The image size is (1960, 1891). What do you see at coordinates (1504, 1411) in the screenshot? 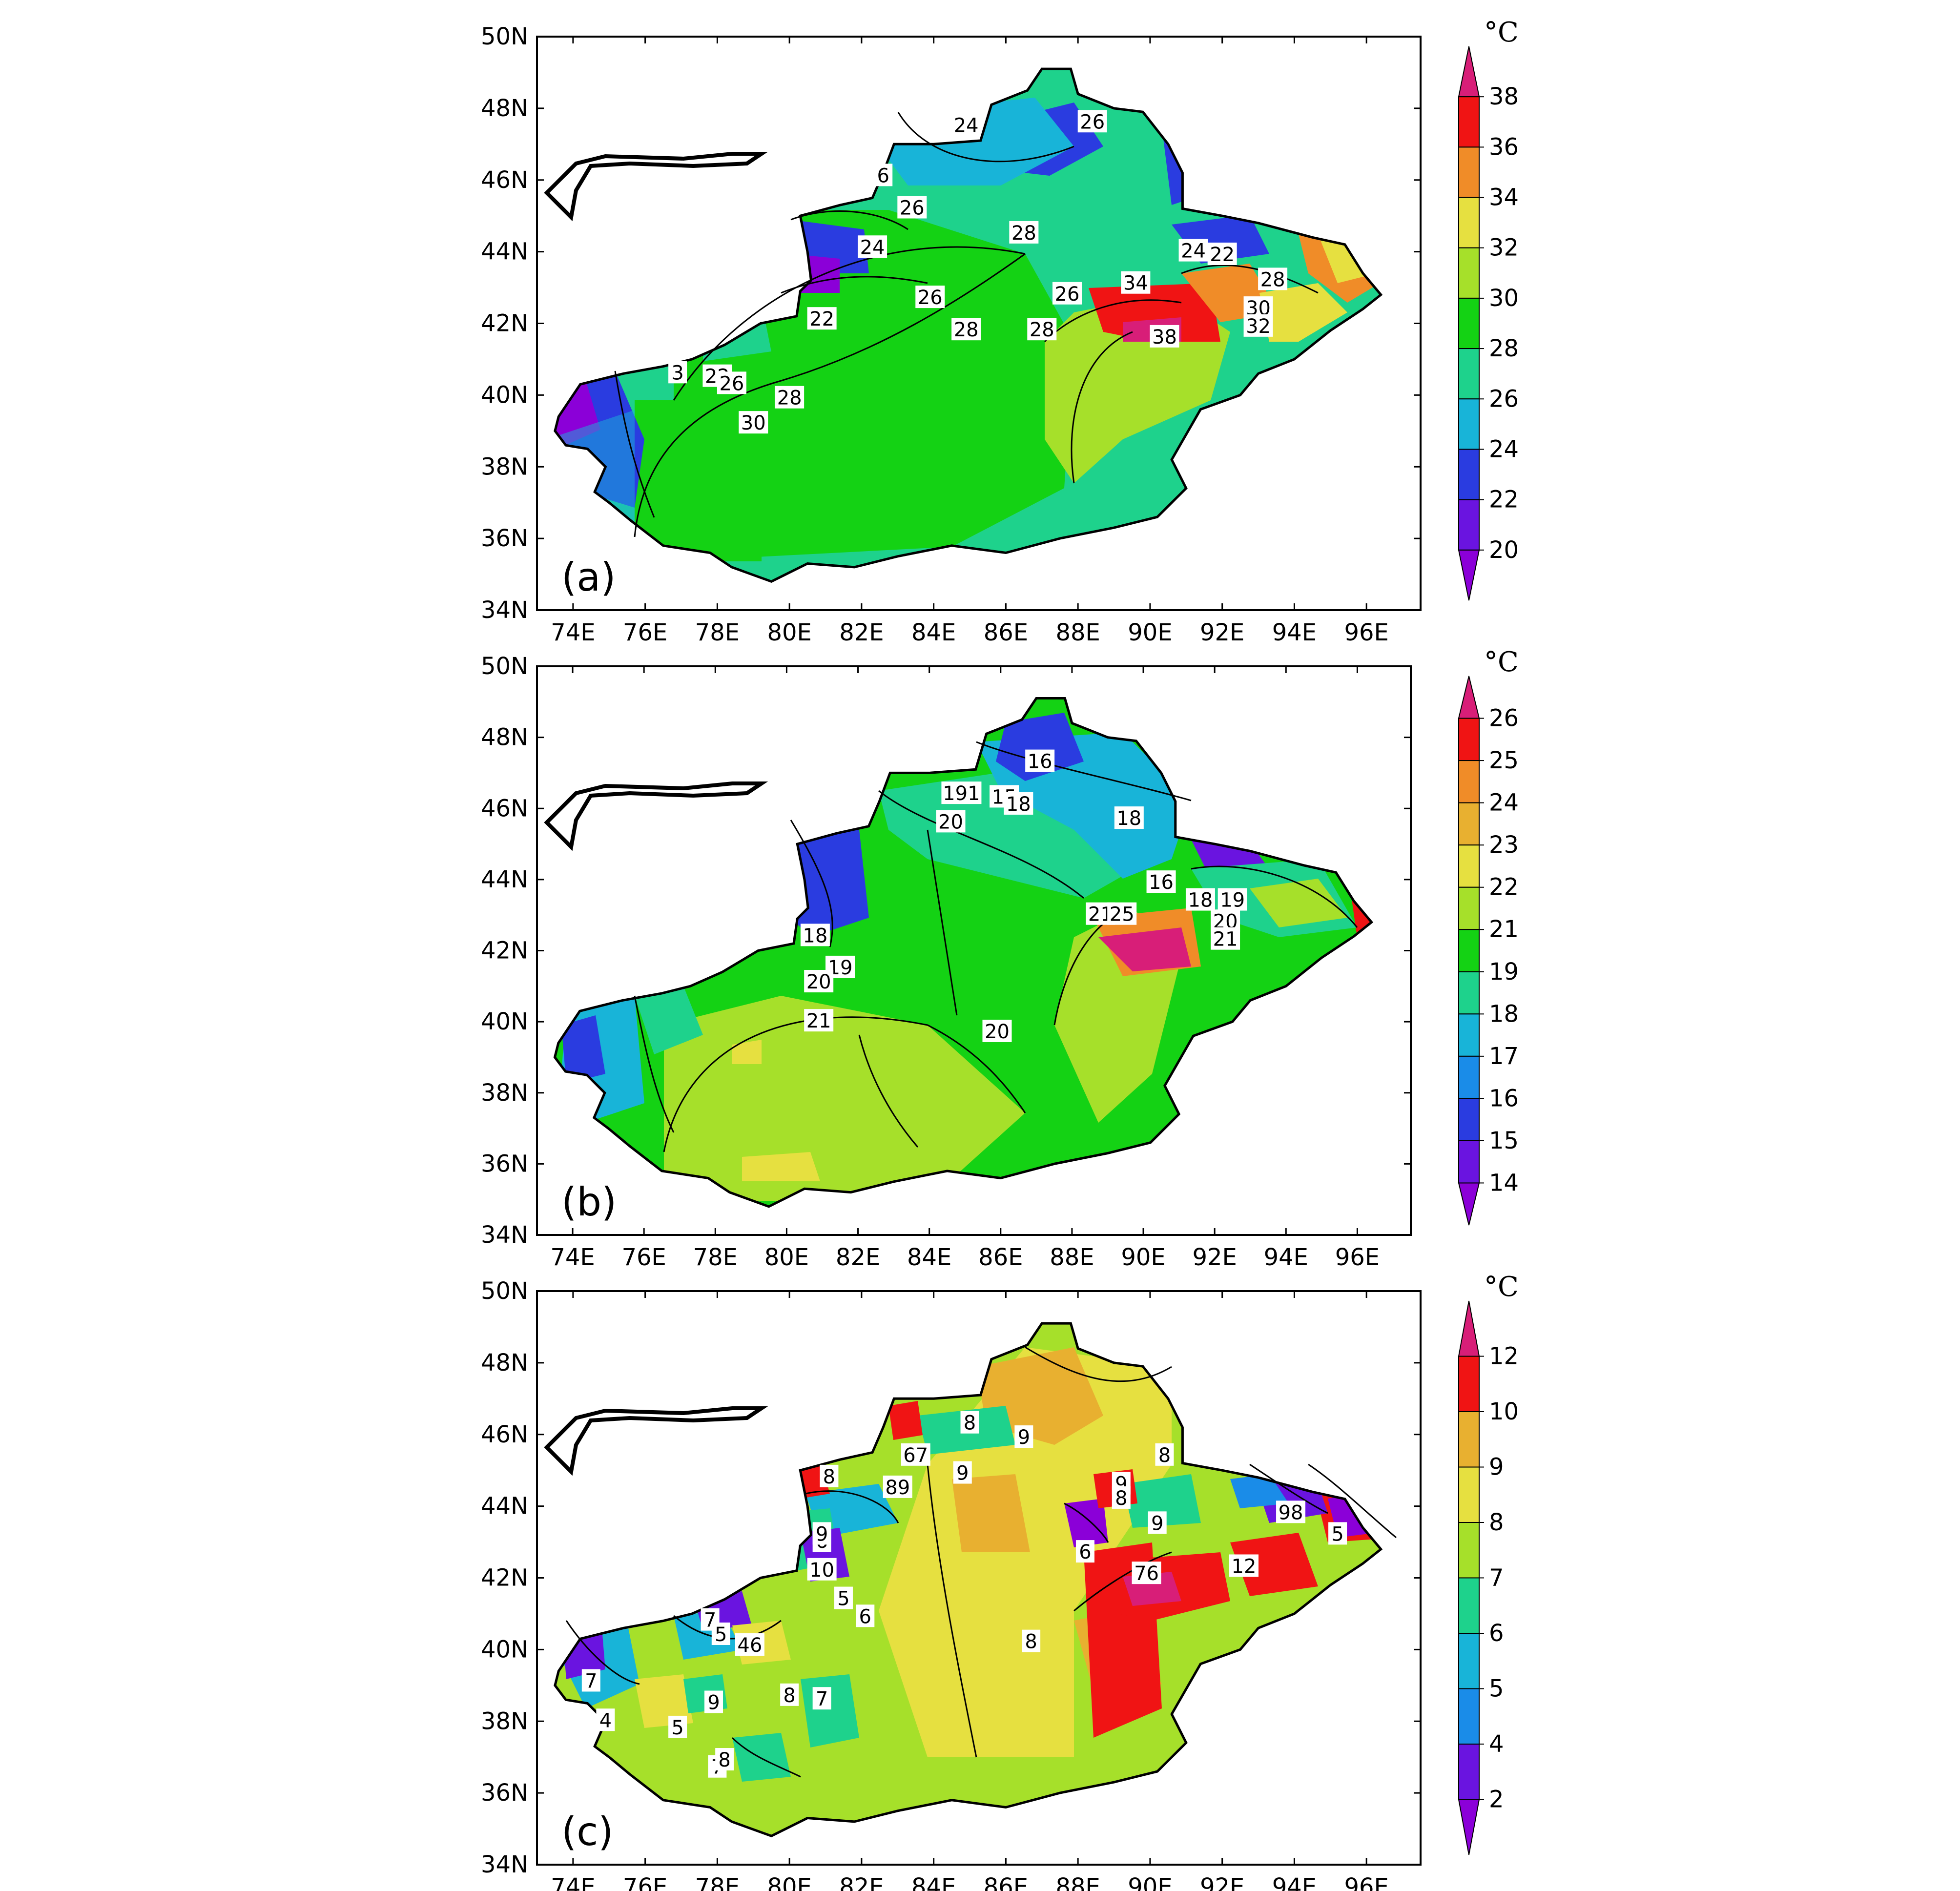
I see `colorbar-label: 10` at bounding box center [1504, 1411].